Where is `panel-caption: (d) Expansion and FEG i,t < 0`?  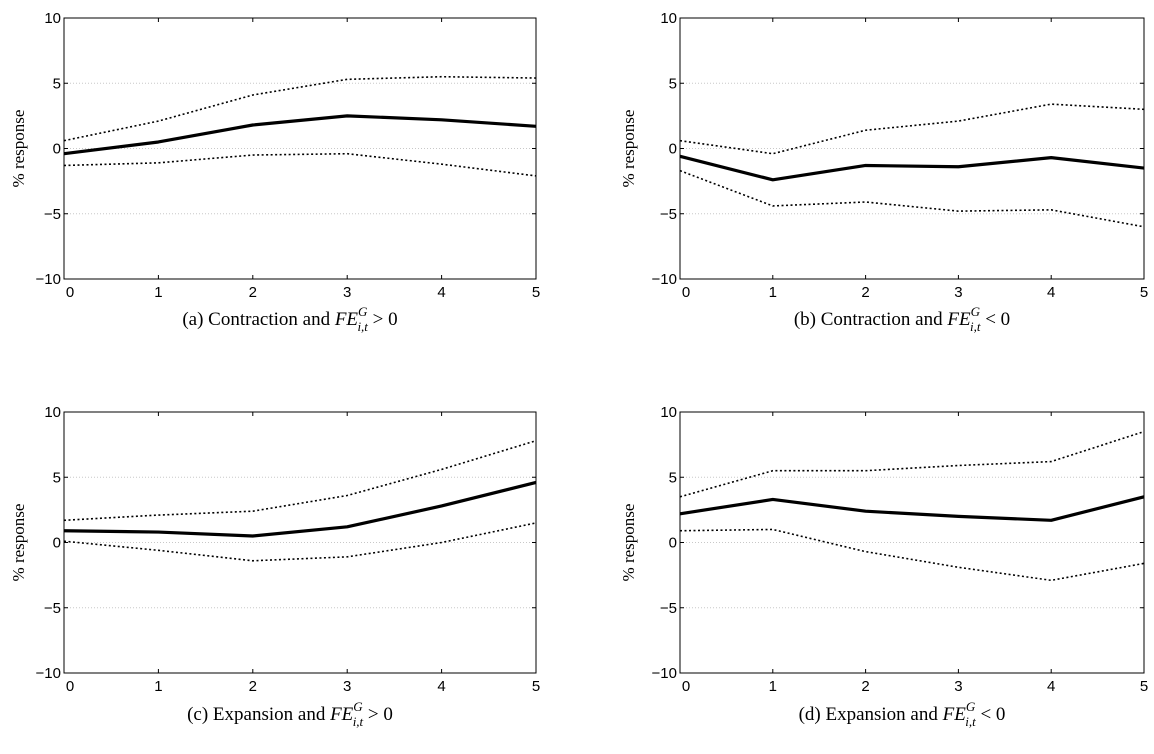 panel-caption: (d) Expansion and FEG i,t < 0 is located at coordinates (902, 714).